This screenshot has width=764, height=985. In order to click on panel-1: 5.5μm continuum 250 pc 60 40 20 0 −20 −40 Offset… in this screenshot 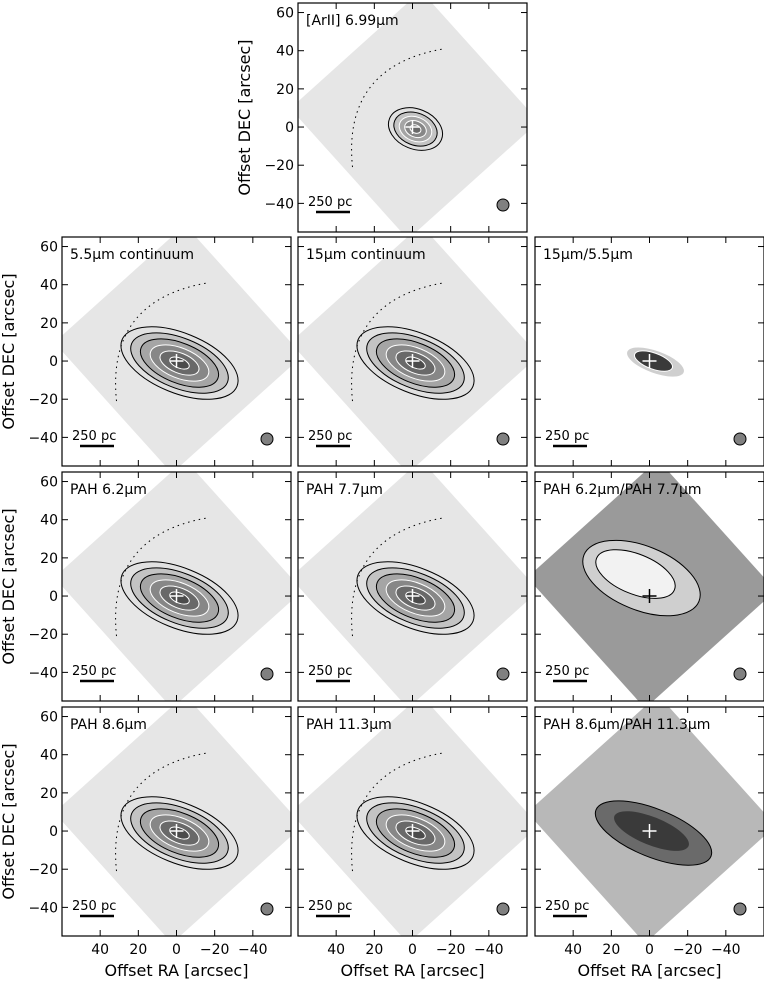, I will do `click(146, 351)`.